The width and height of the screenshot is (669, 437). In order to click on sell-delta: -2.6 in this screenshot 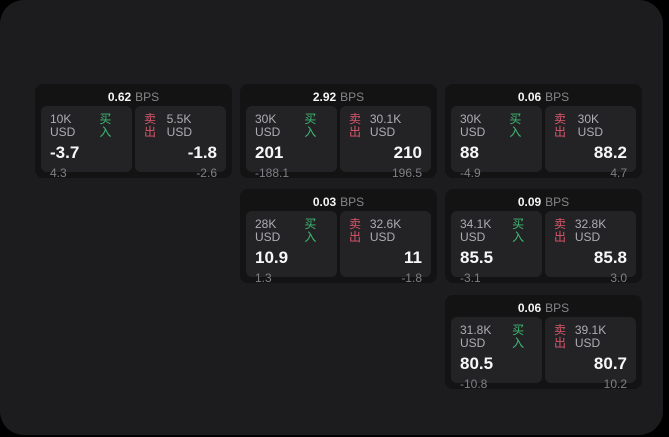, I will do `click(206, 173)`.